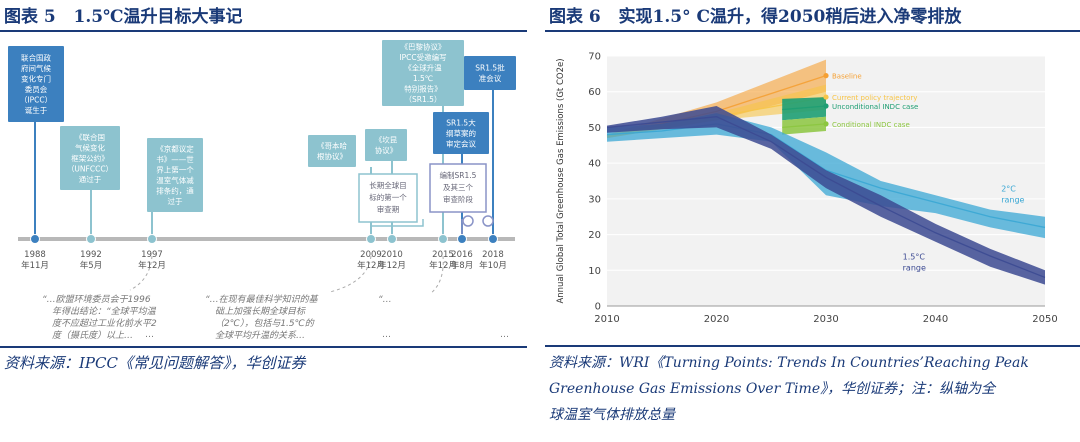 This screenshot has height=442, width=1080. What do you see at coordinates (594, 235) in the screenshot?
I see `y-tick-label: 20` at bounding box center [594, 235].